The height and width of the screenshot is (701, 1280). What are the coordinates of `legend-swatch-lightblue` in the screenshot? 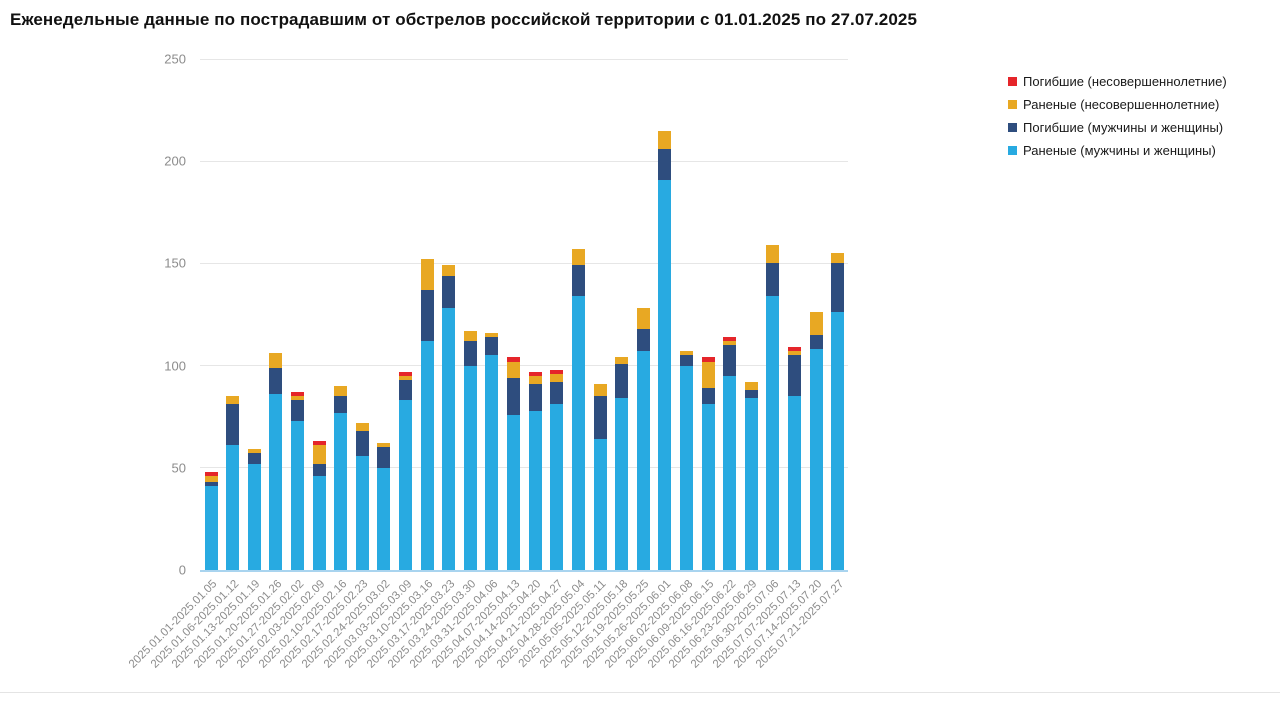 It's located at (1012, 150).